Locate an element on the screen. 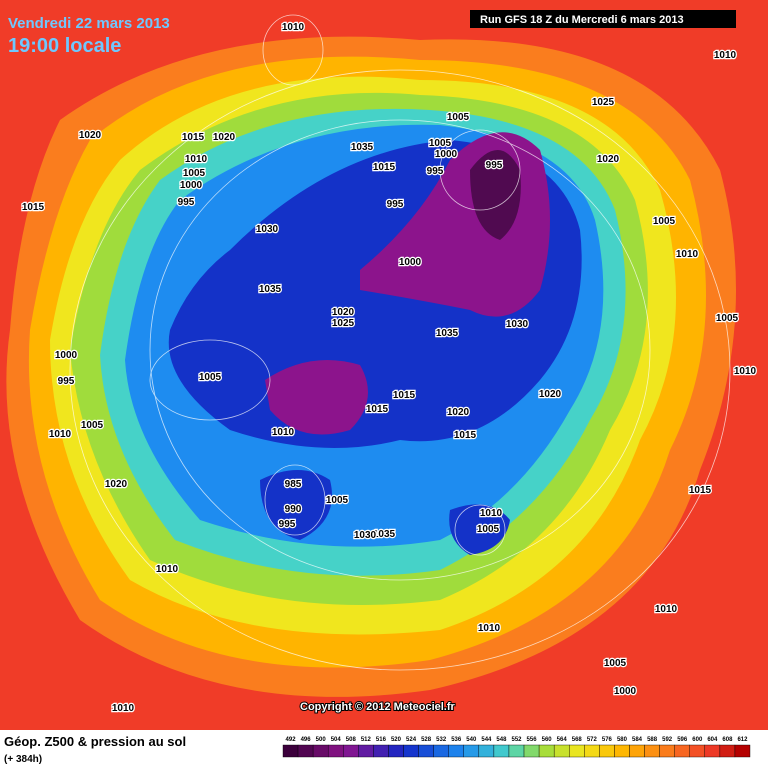 The image size is (768, 773). footer-title: Géop. Z500 & pression au sol is located at coordinates (95, 741).